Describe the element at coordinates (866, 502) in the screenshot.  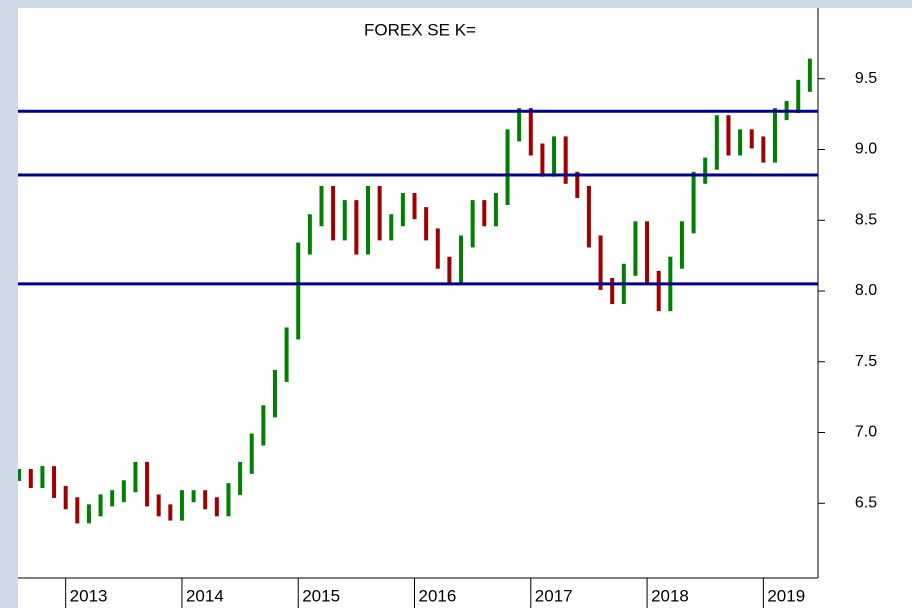
I see `y-tick-label: 6.5` at that location.